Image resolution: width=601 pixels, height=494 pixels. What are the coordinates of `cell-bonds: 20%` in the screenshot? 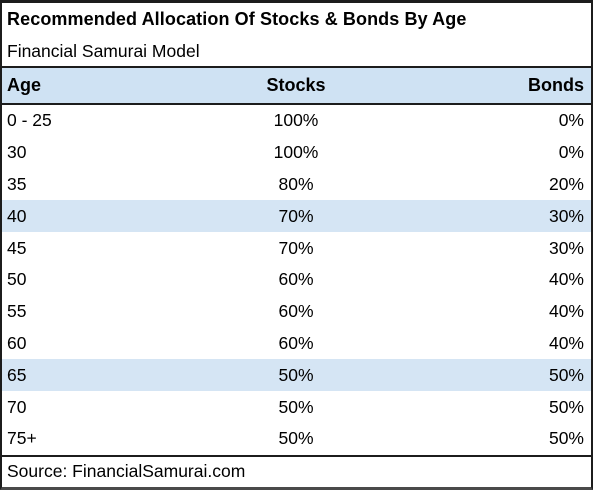 It's located at (566, 183).